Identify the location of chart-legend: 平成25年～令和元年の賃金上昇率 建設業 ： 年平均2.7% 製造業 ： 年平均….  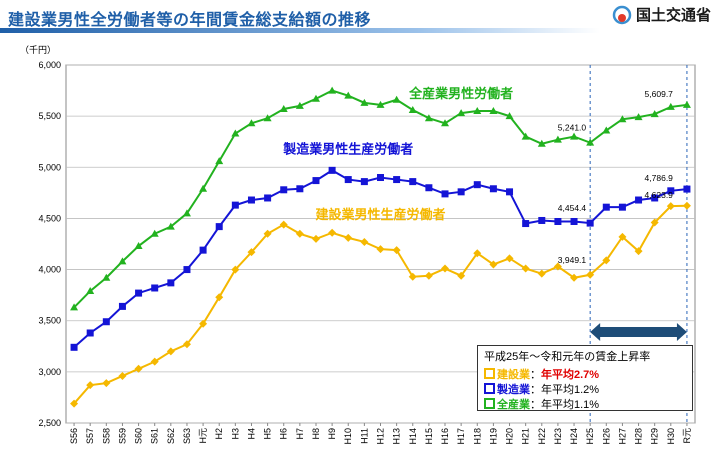
(585, 378).